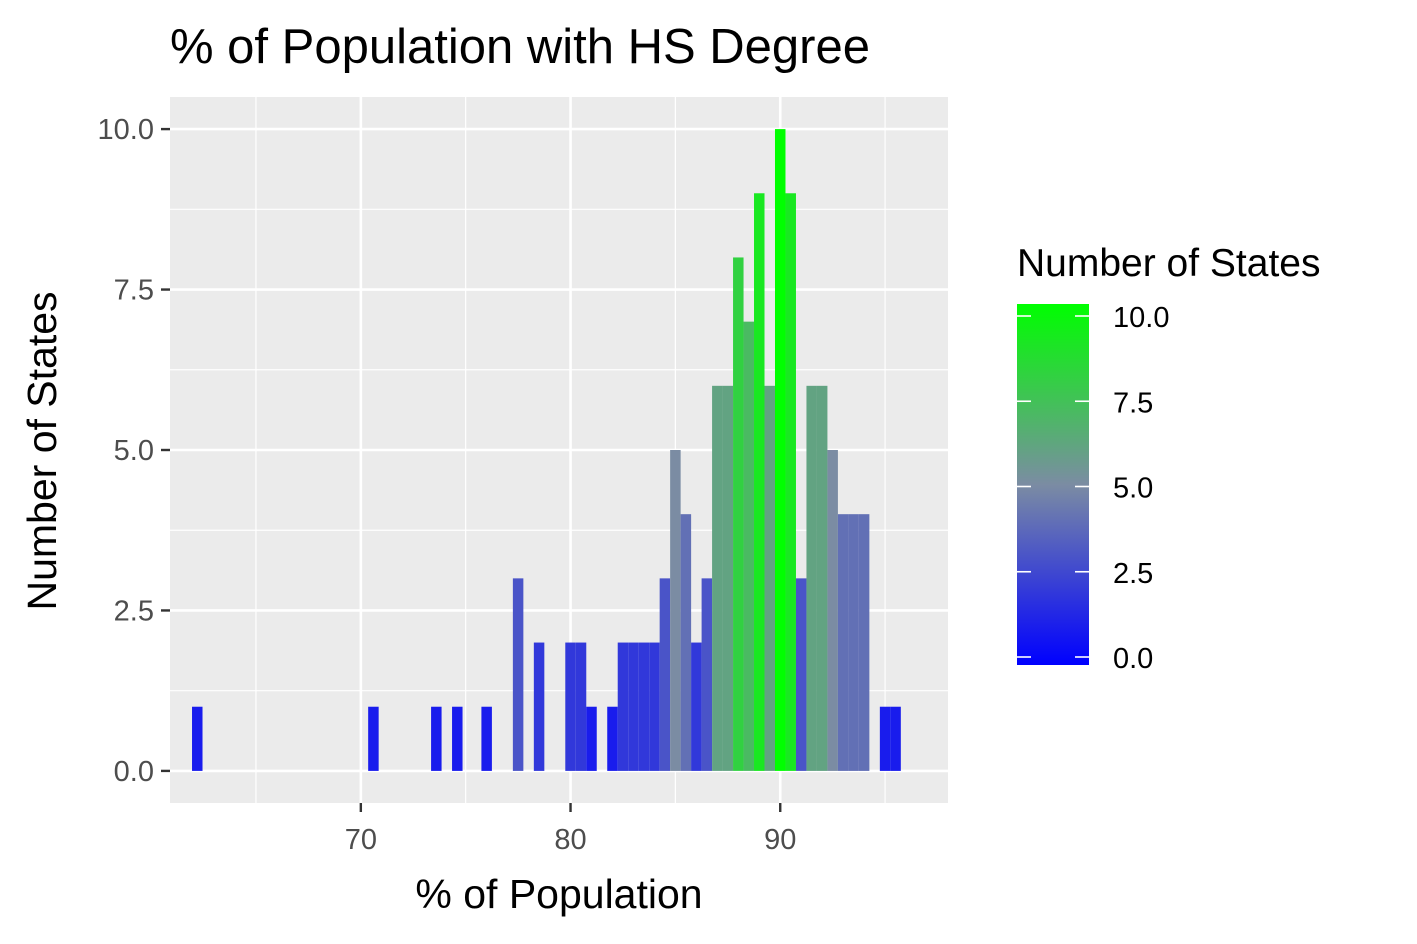 Image resolution: width=1417 pixels, height=944 pixels. What do you see at coordinates (134, 291) in the screenshot?
I see `y-tick-label: 7.5` at bounding box center [134, 291].